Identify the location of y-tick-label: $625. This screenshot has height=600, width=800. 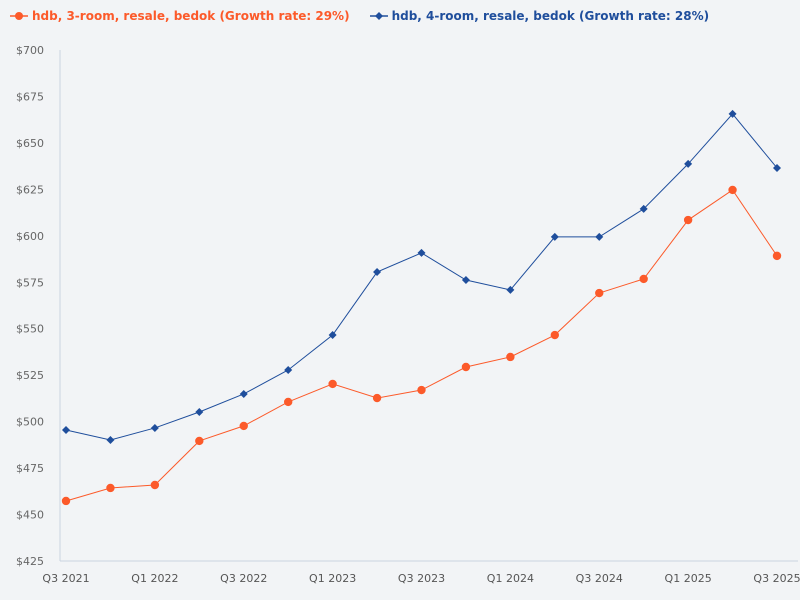
(30, 189).